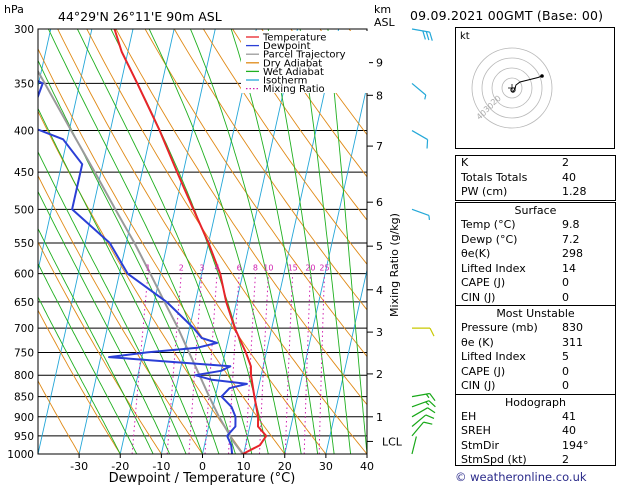 This screenshot has height=486, width=629. What do you see at coordinates (181, 268) in the screenshot?
I see `mixing-ratio-label: 2` at bounding box center [181, 268].